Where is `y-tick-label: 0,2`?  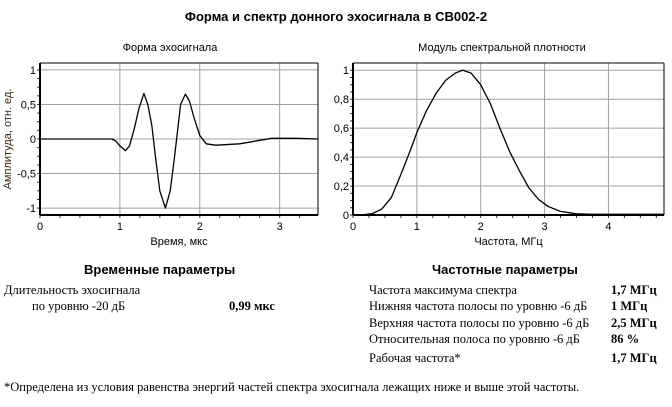 y-tick-label: 0,2 is located at coordinates (341, 187).